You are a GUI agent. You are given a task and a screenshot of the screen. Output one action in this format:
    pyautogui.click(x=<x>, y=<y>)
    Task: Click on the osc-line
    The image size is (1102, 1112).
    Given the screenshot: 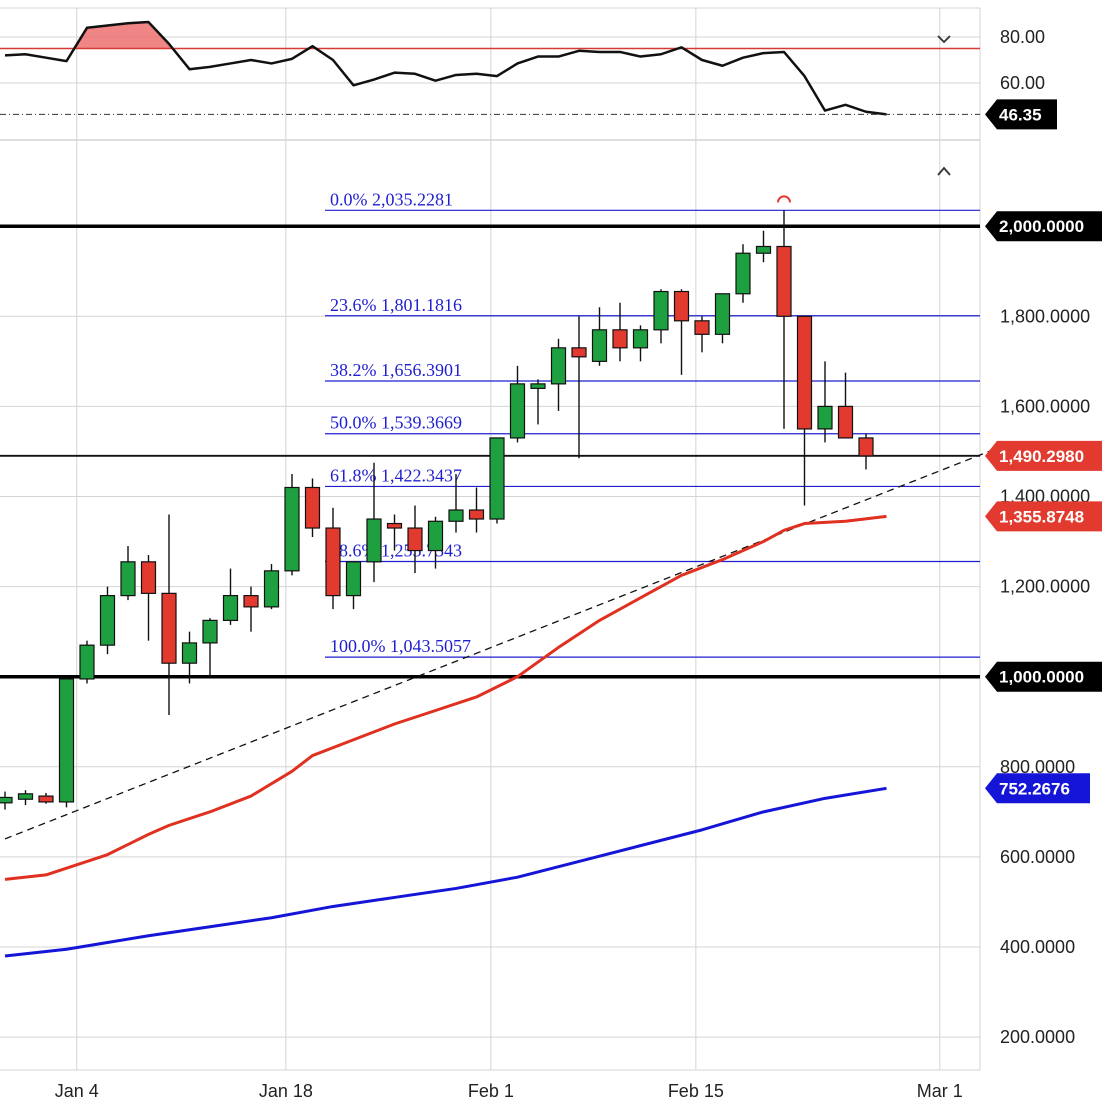 What is the action you would take?
    pyautogui.click(x=445, y=68)
    